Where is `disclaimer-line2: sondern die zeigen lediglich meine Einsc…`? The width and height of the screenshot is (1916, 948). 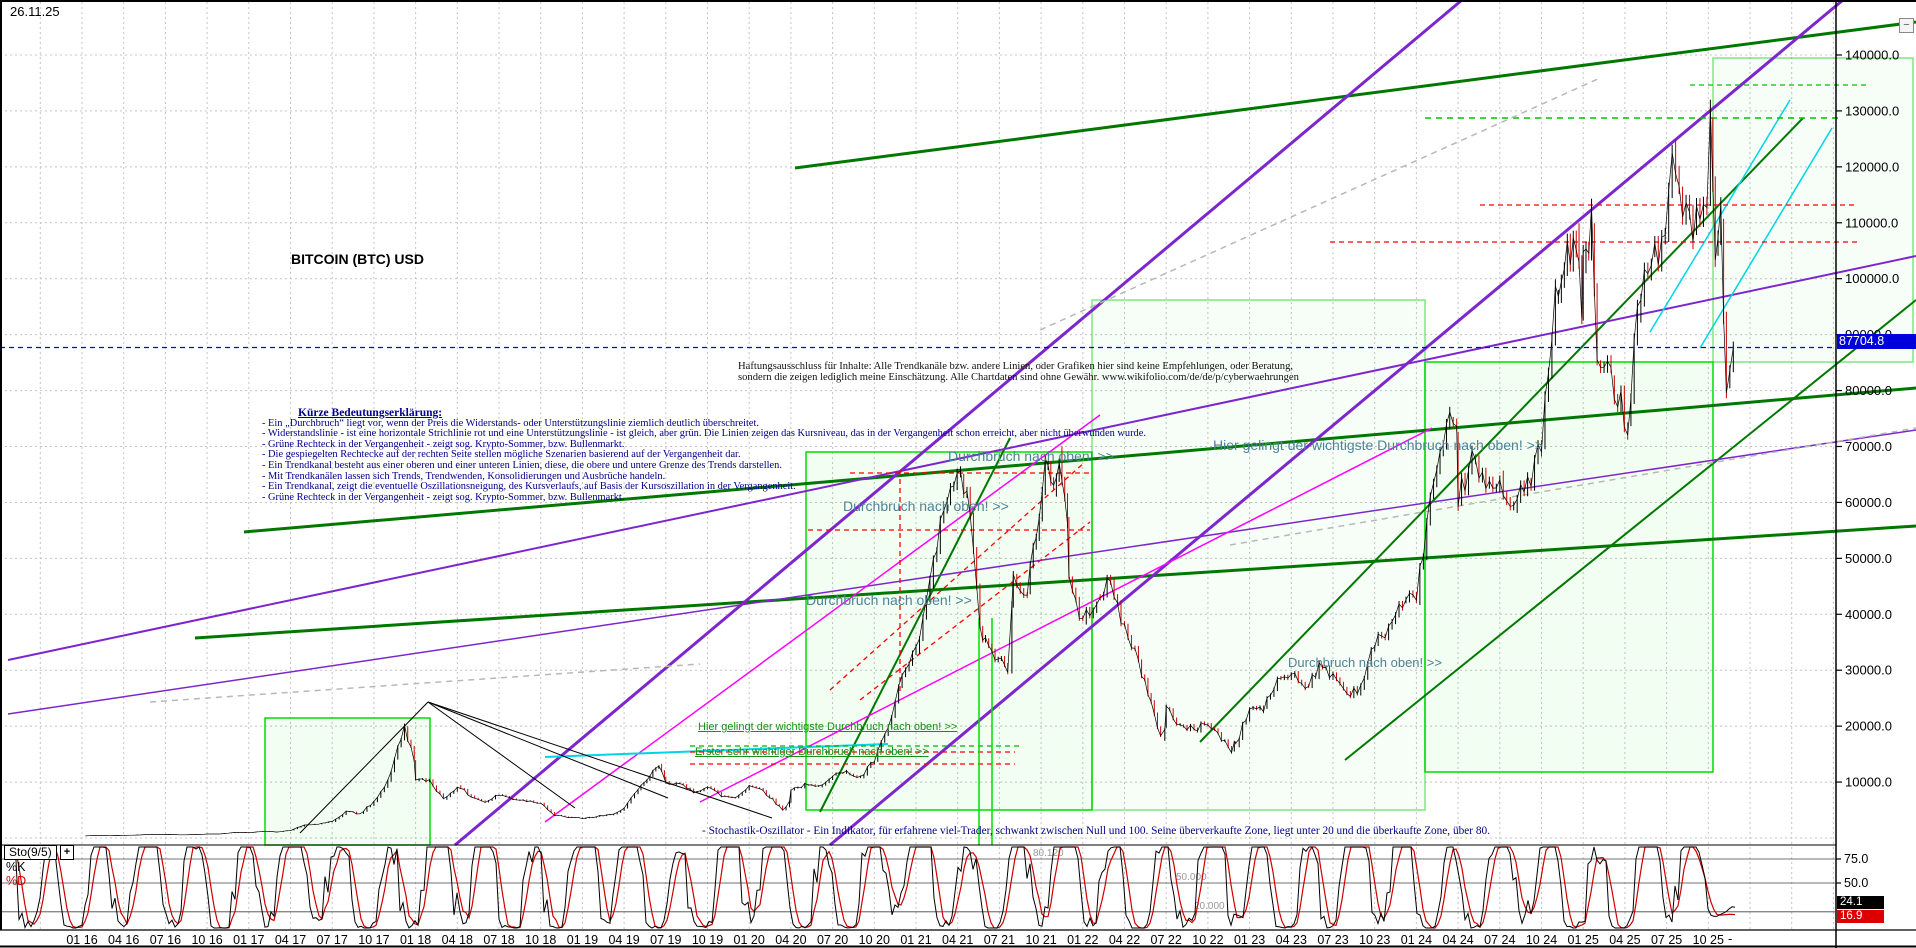 disclaimer-line2: sondern die zeigen lediglich meine Einsc… is located at coordinates (1018, 377).